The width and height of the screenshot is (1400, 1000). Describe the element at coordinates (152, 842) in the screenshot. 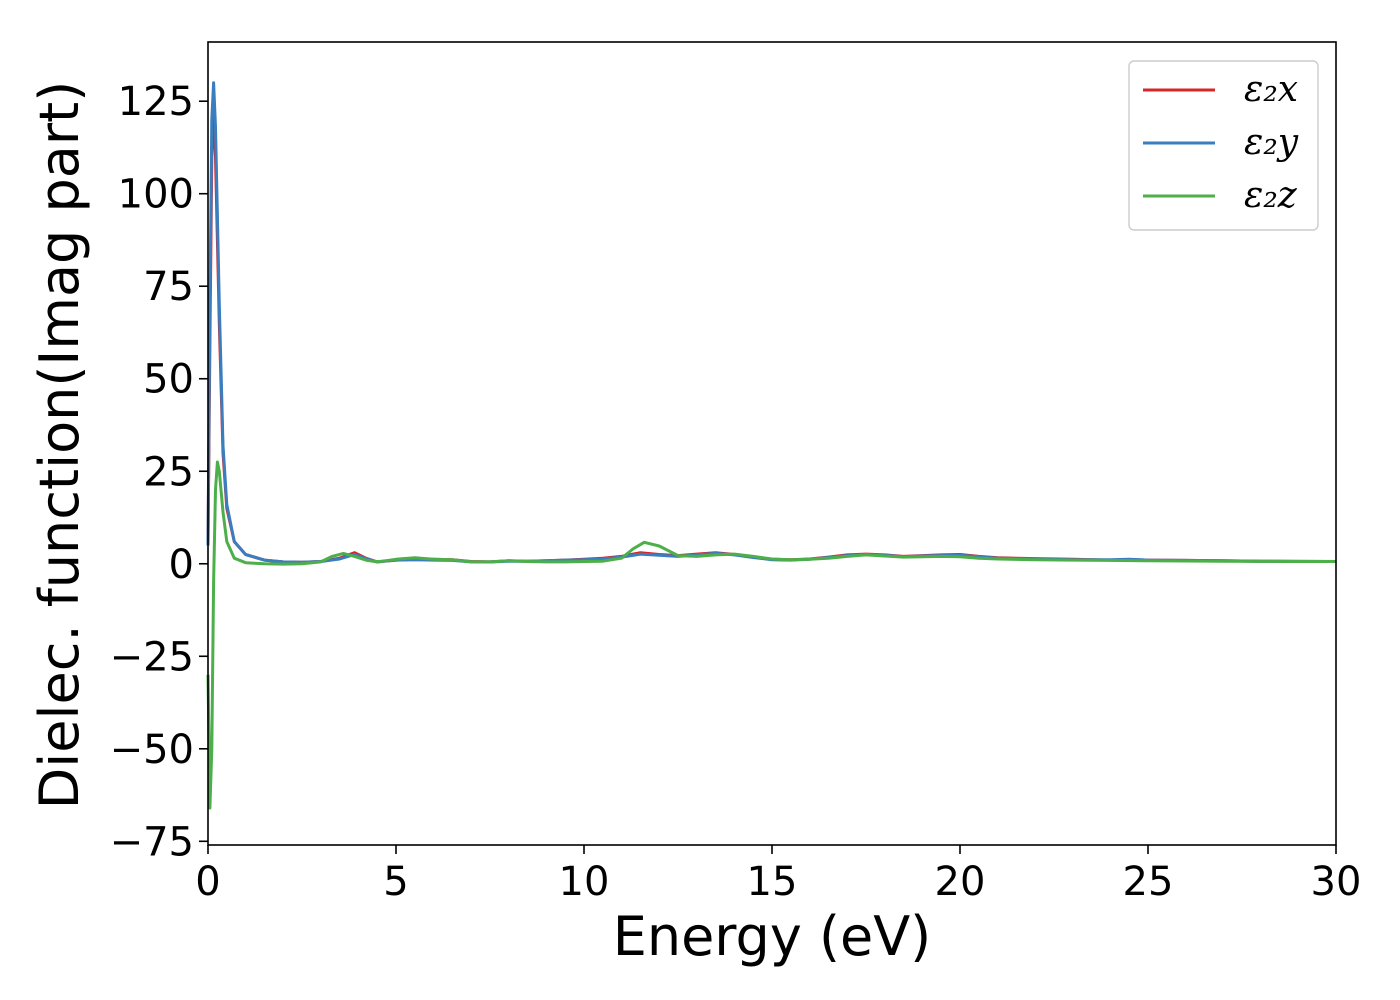

I see `y-tick-label: −75` at that location.